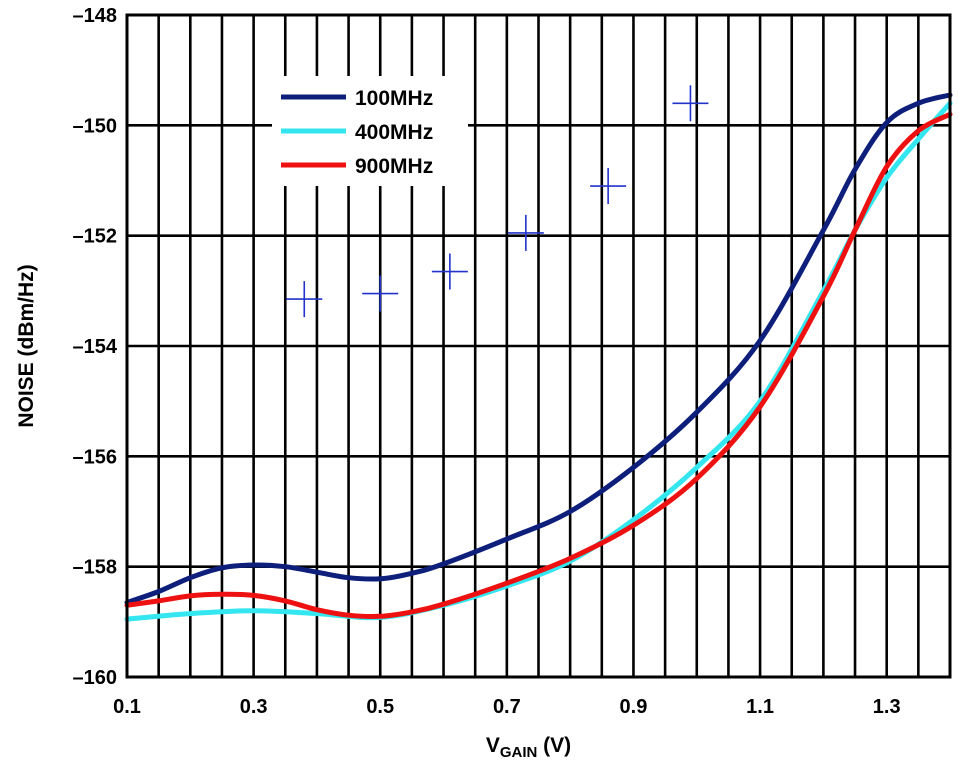  Describe the element at coordinates (254, 707) in the screenshot. I see `x-tick-label: 0.3` at that location.